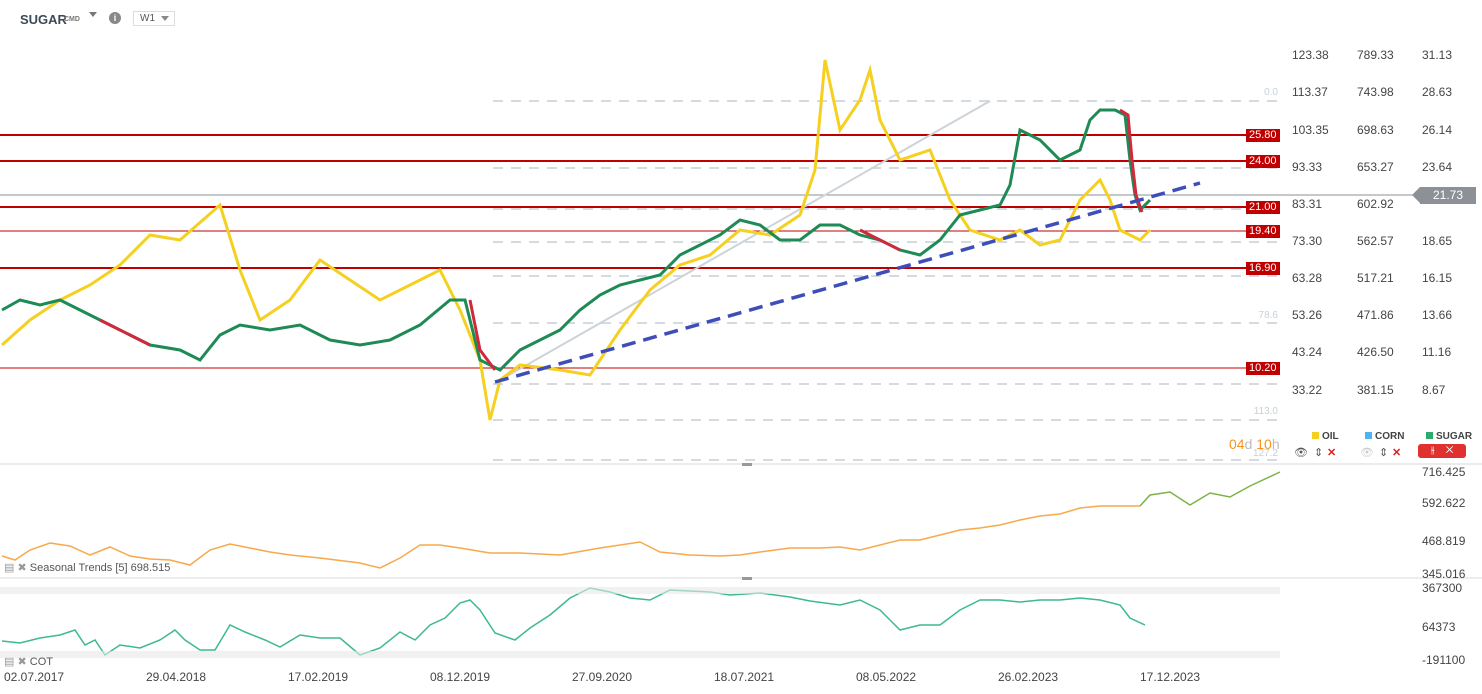 The image size is (1482, 694). Describe the element at coordinates (28, 661) in the screenshot. I see `cot-indicator-header: ▤ ✖ COT` at that location.